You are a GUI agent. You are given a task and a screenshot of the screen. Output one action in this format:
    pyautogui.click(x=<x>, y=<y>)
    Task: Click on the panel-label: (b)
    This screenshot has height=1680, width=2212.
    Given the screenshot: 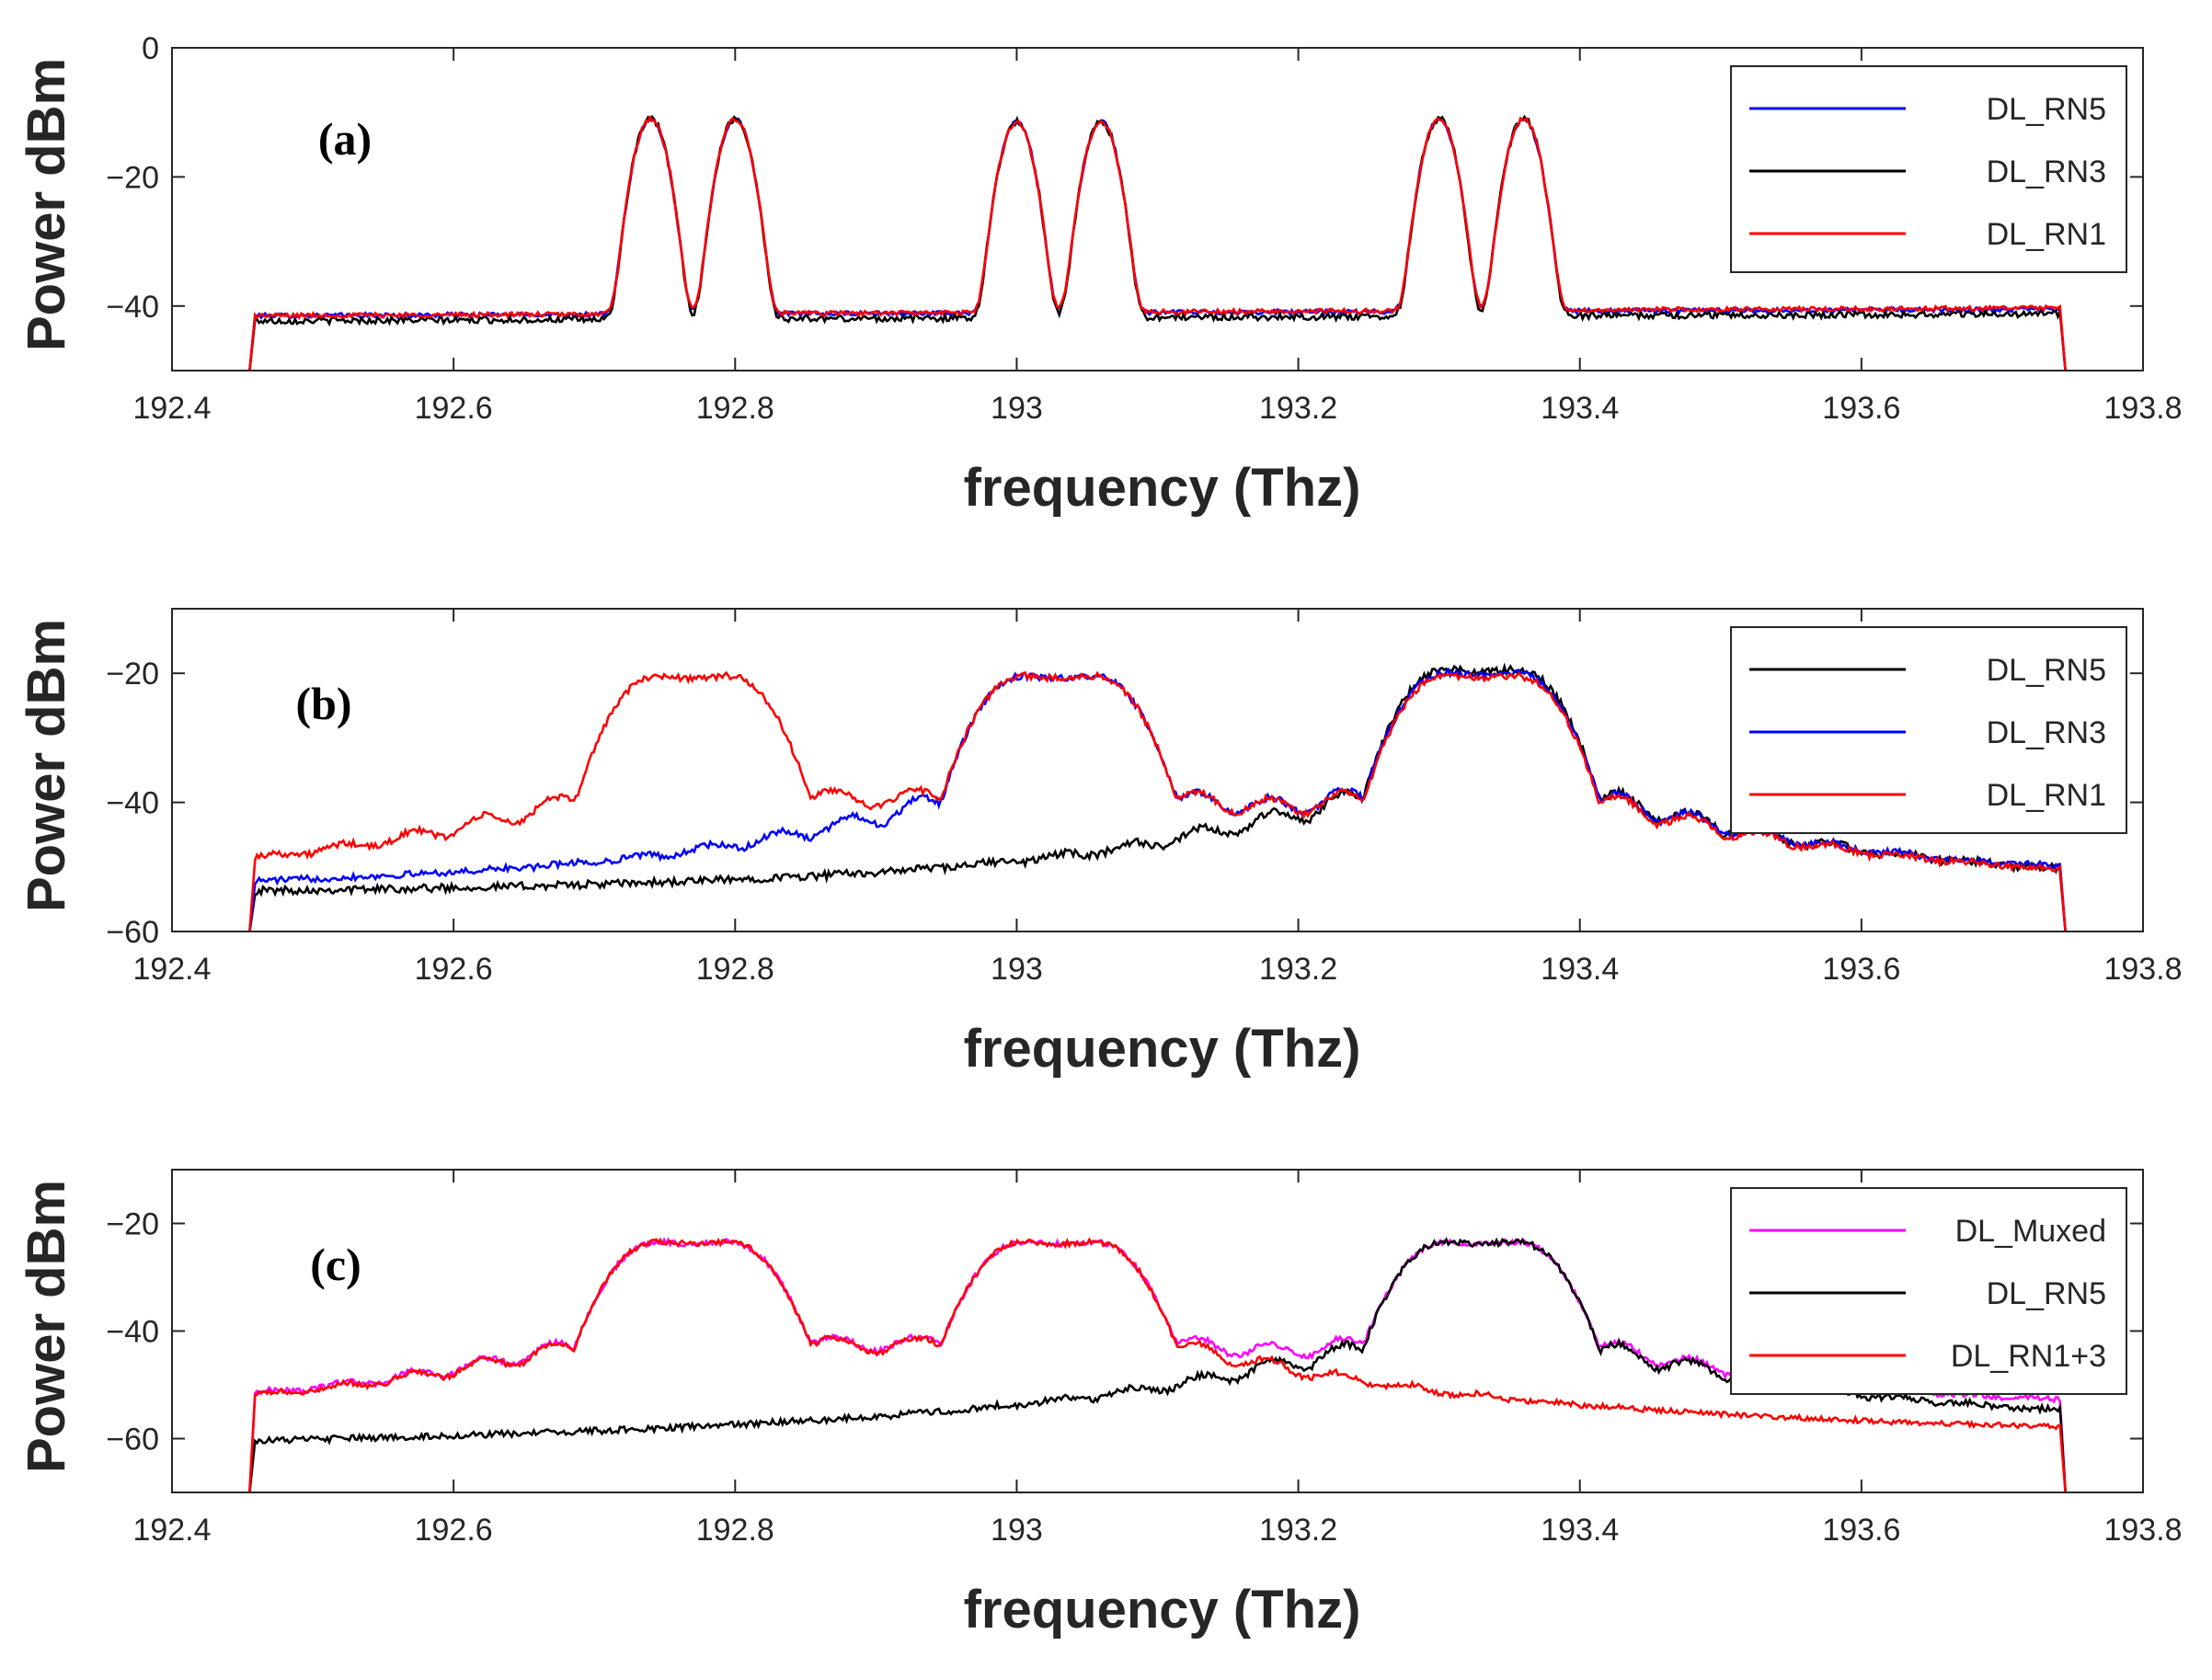 What is the action you would take?
    pyautogui.click(x=323, y=703)
    